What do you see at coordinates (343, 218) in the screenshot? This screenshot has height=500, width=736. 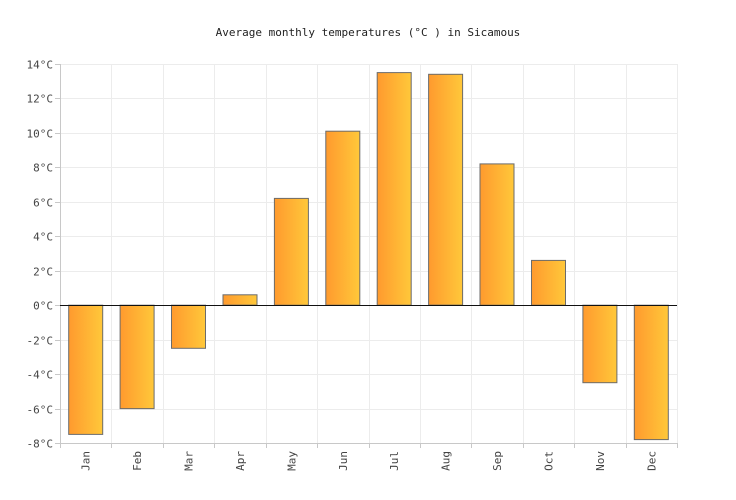 I see `bar-jun` at bounding box center [343, 218].